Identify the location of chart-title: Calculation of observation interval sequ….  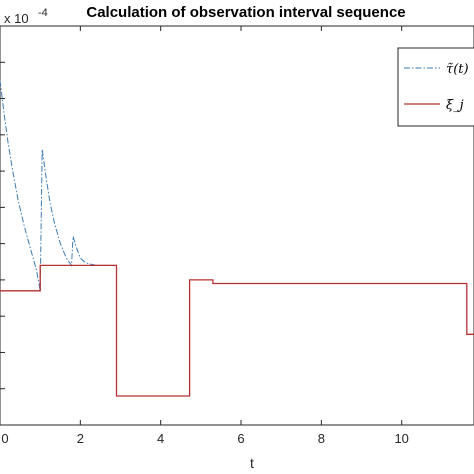
(245, 12).